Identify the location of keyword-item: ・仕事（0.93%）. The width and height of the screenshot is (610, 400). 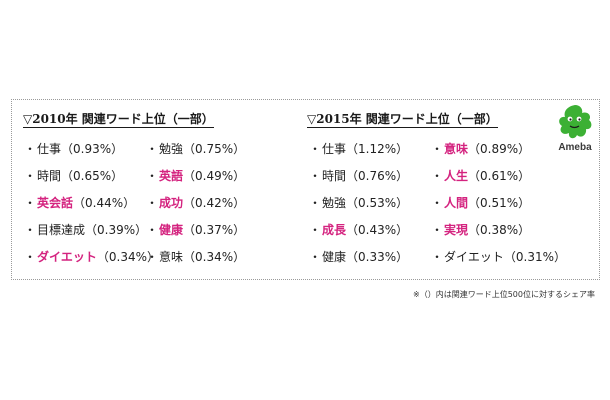
(91, 153).